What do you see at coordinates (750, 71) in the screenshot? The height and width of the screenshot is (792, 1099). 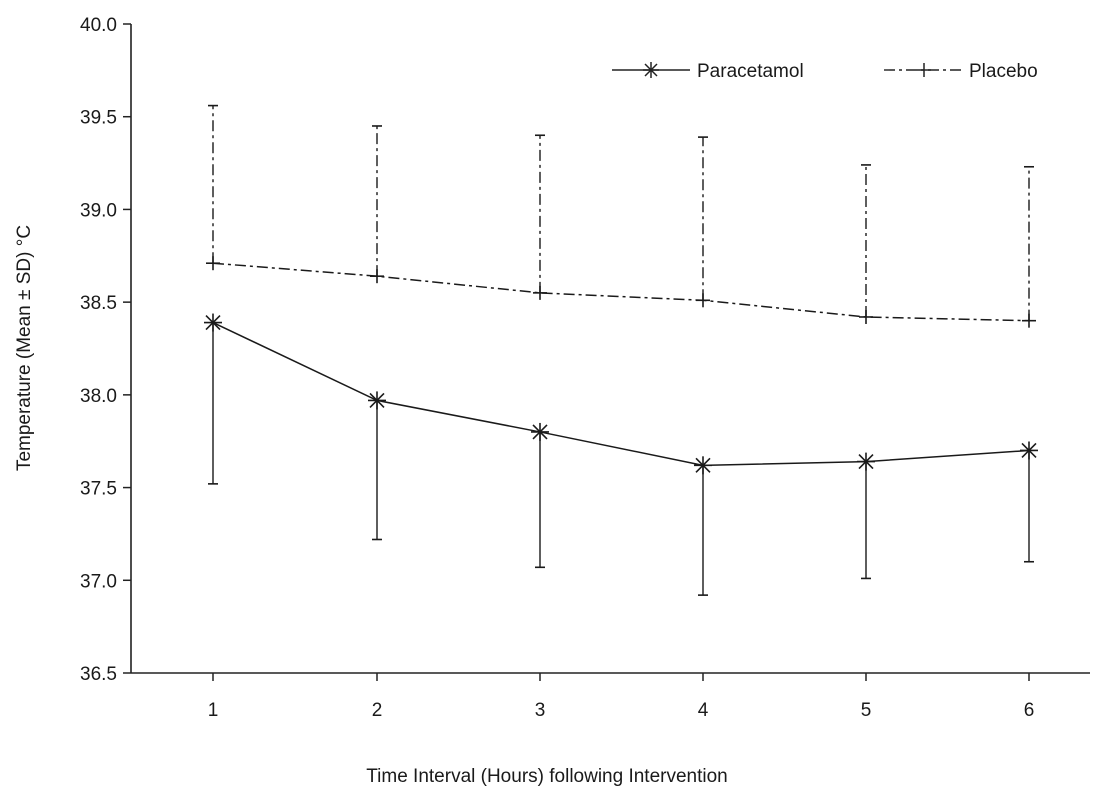 I see `legend-label-paracetamol: Paracetamol` at bounding box center [750, 71].